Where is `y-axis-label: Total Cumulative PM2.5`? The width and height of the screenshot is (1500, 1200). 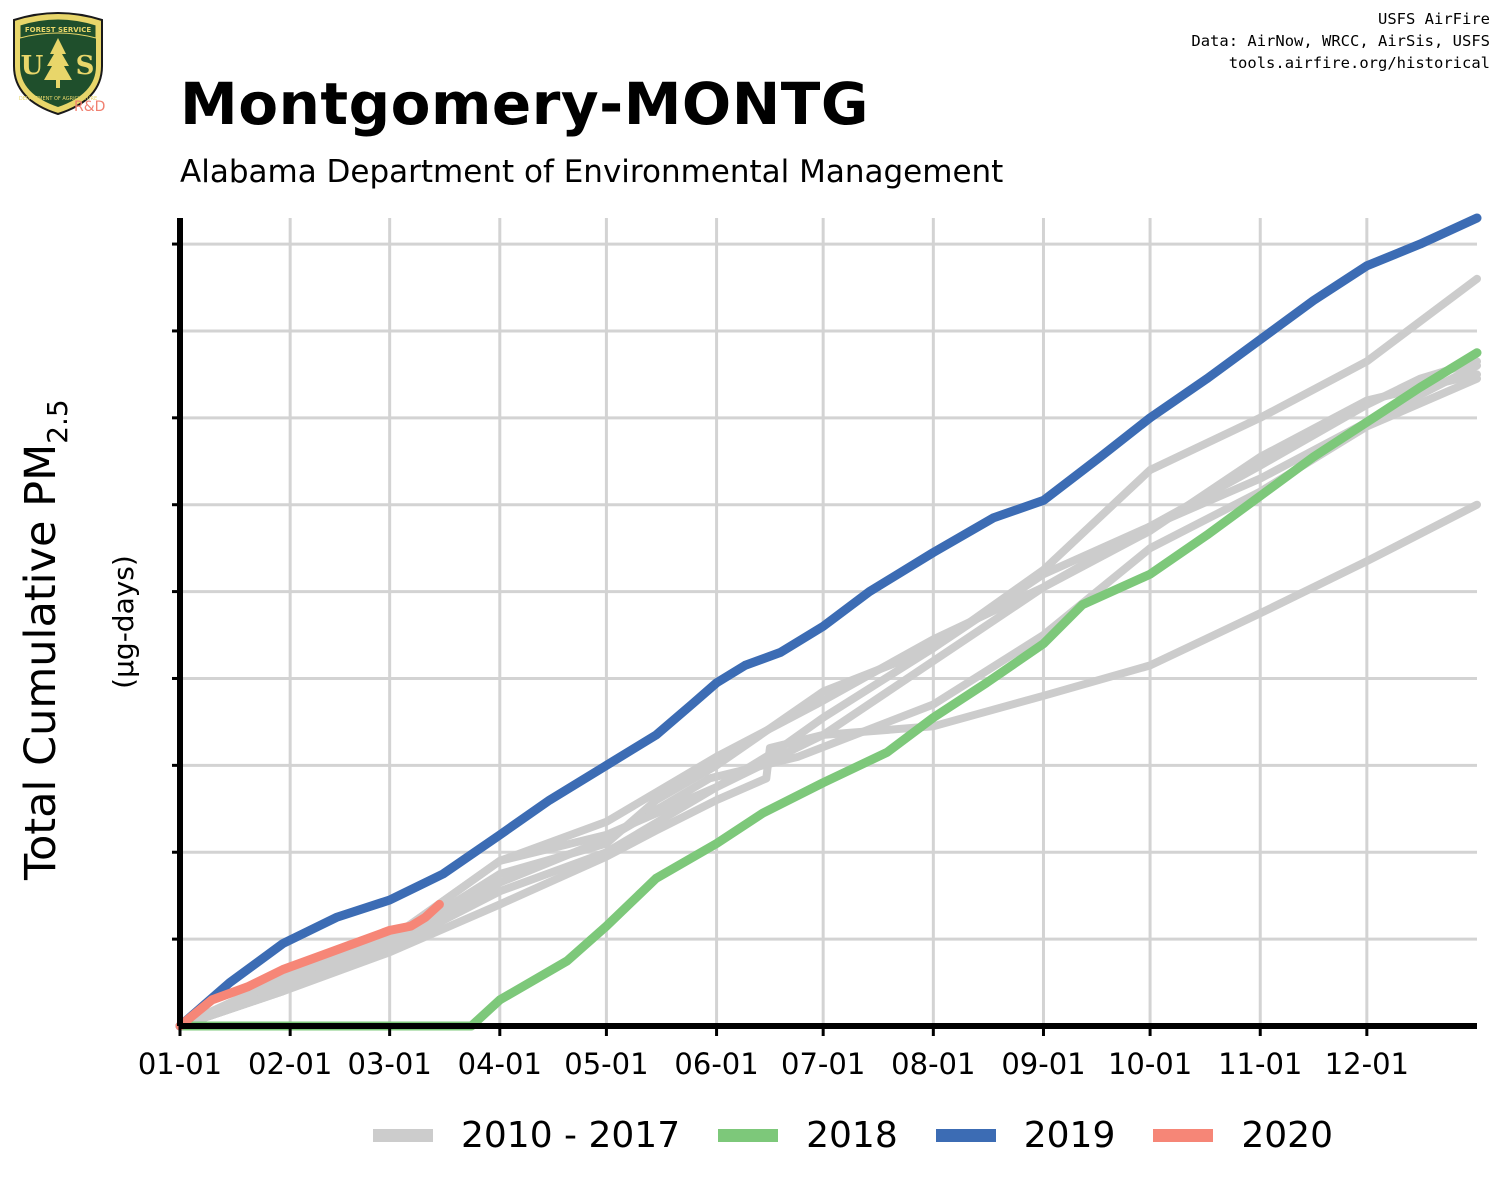
y-axis-label: Total Cumulative PM2.5 is located at coordinates (45, 640).